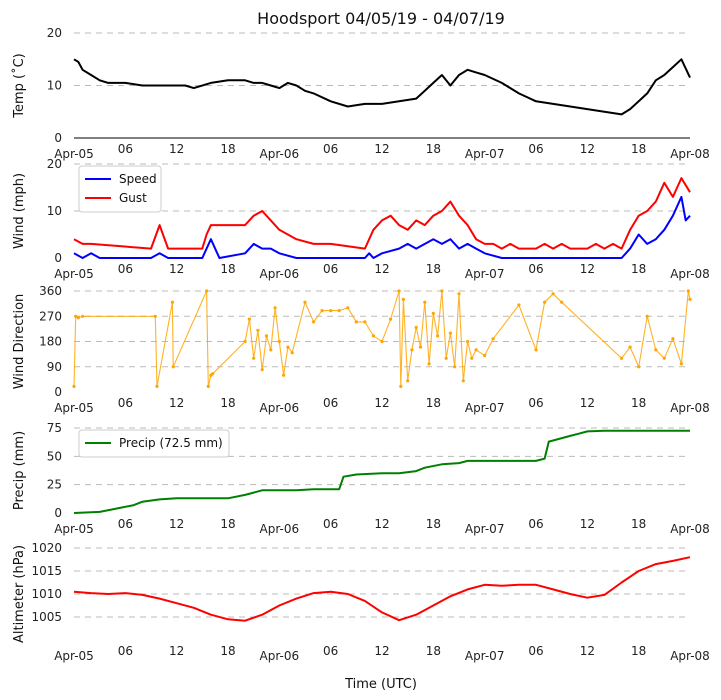 Image resolution: width=721 pixels, height=700 pixels. Describe the element at coordinates (154, 443) in the screenshot. I see `legend: Precip (72.5 mm)` at that location.